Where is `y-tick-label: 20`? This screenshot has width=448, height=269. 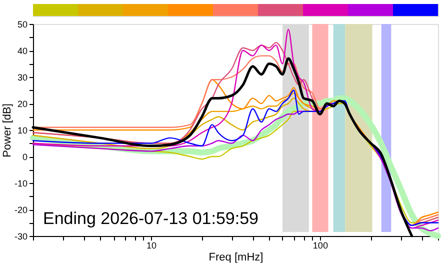
y-tick-label: 20 is located at coordinates (22, 104).